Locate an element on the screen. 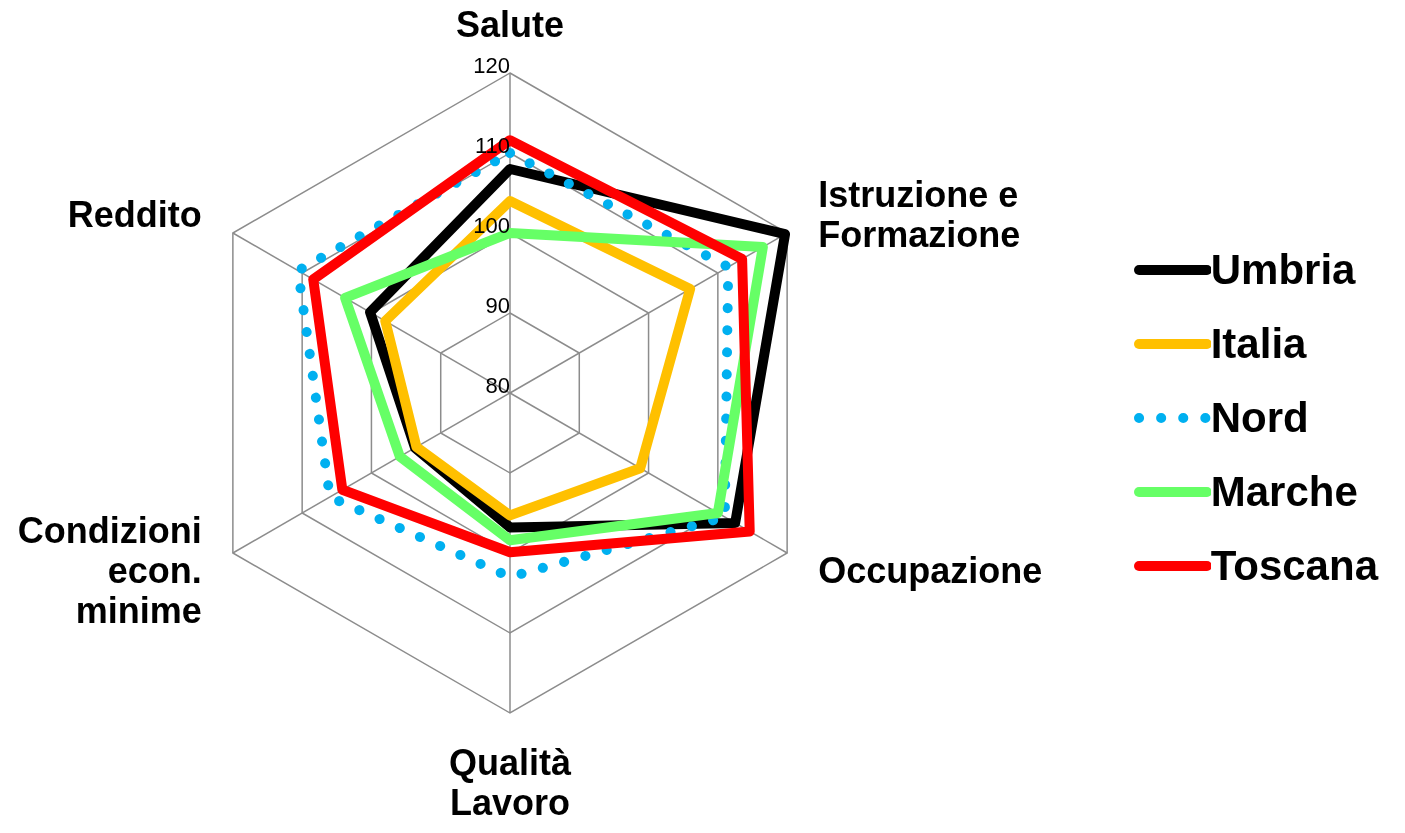 This screenshot has height=833, width=1405. spoke-label: Qualità Lavoro is located at coordinates (510, 782).